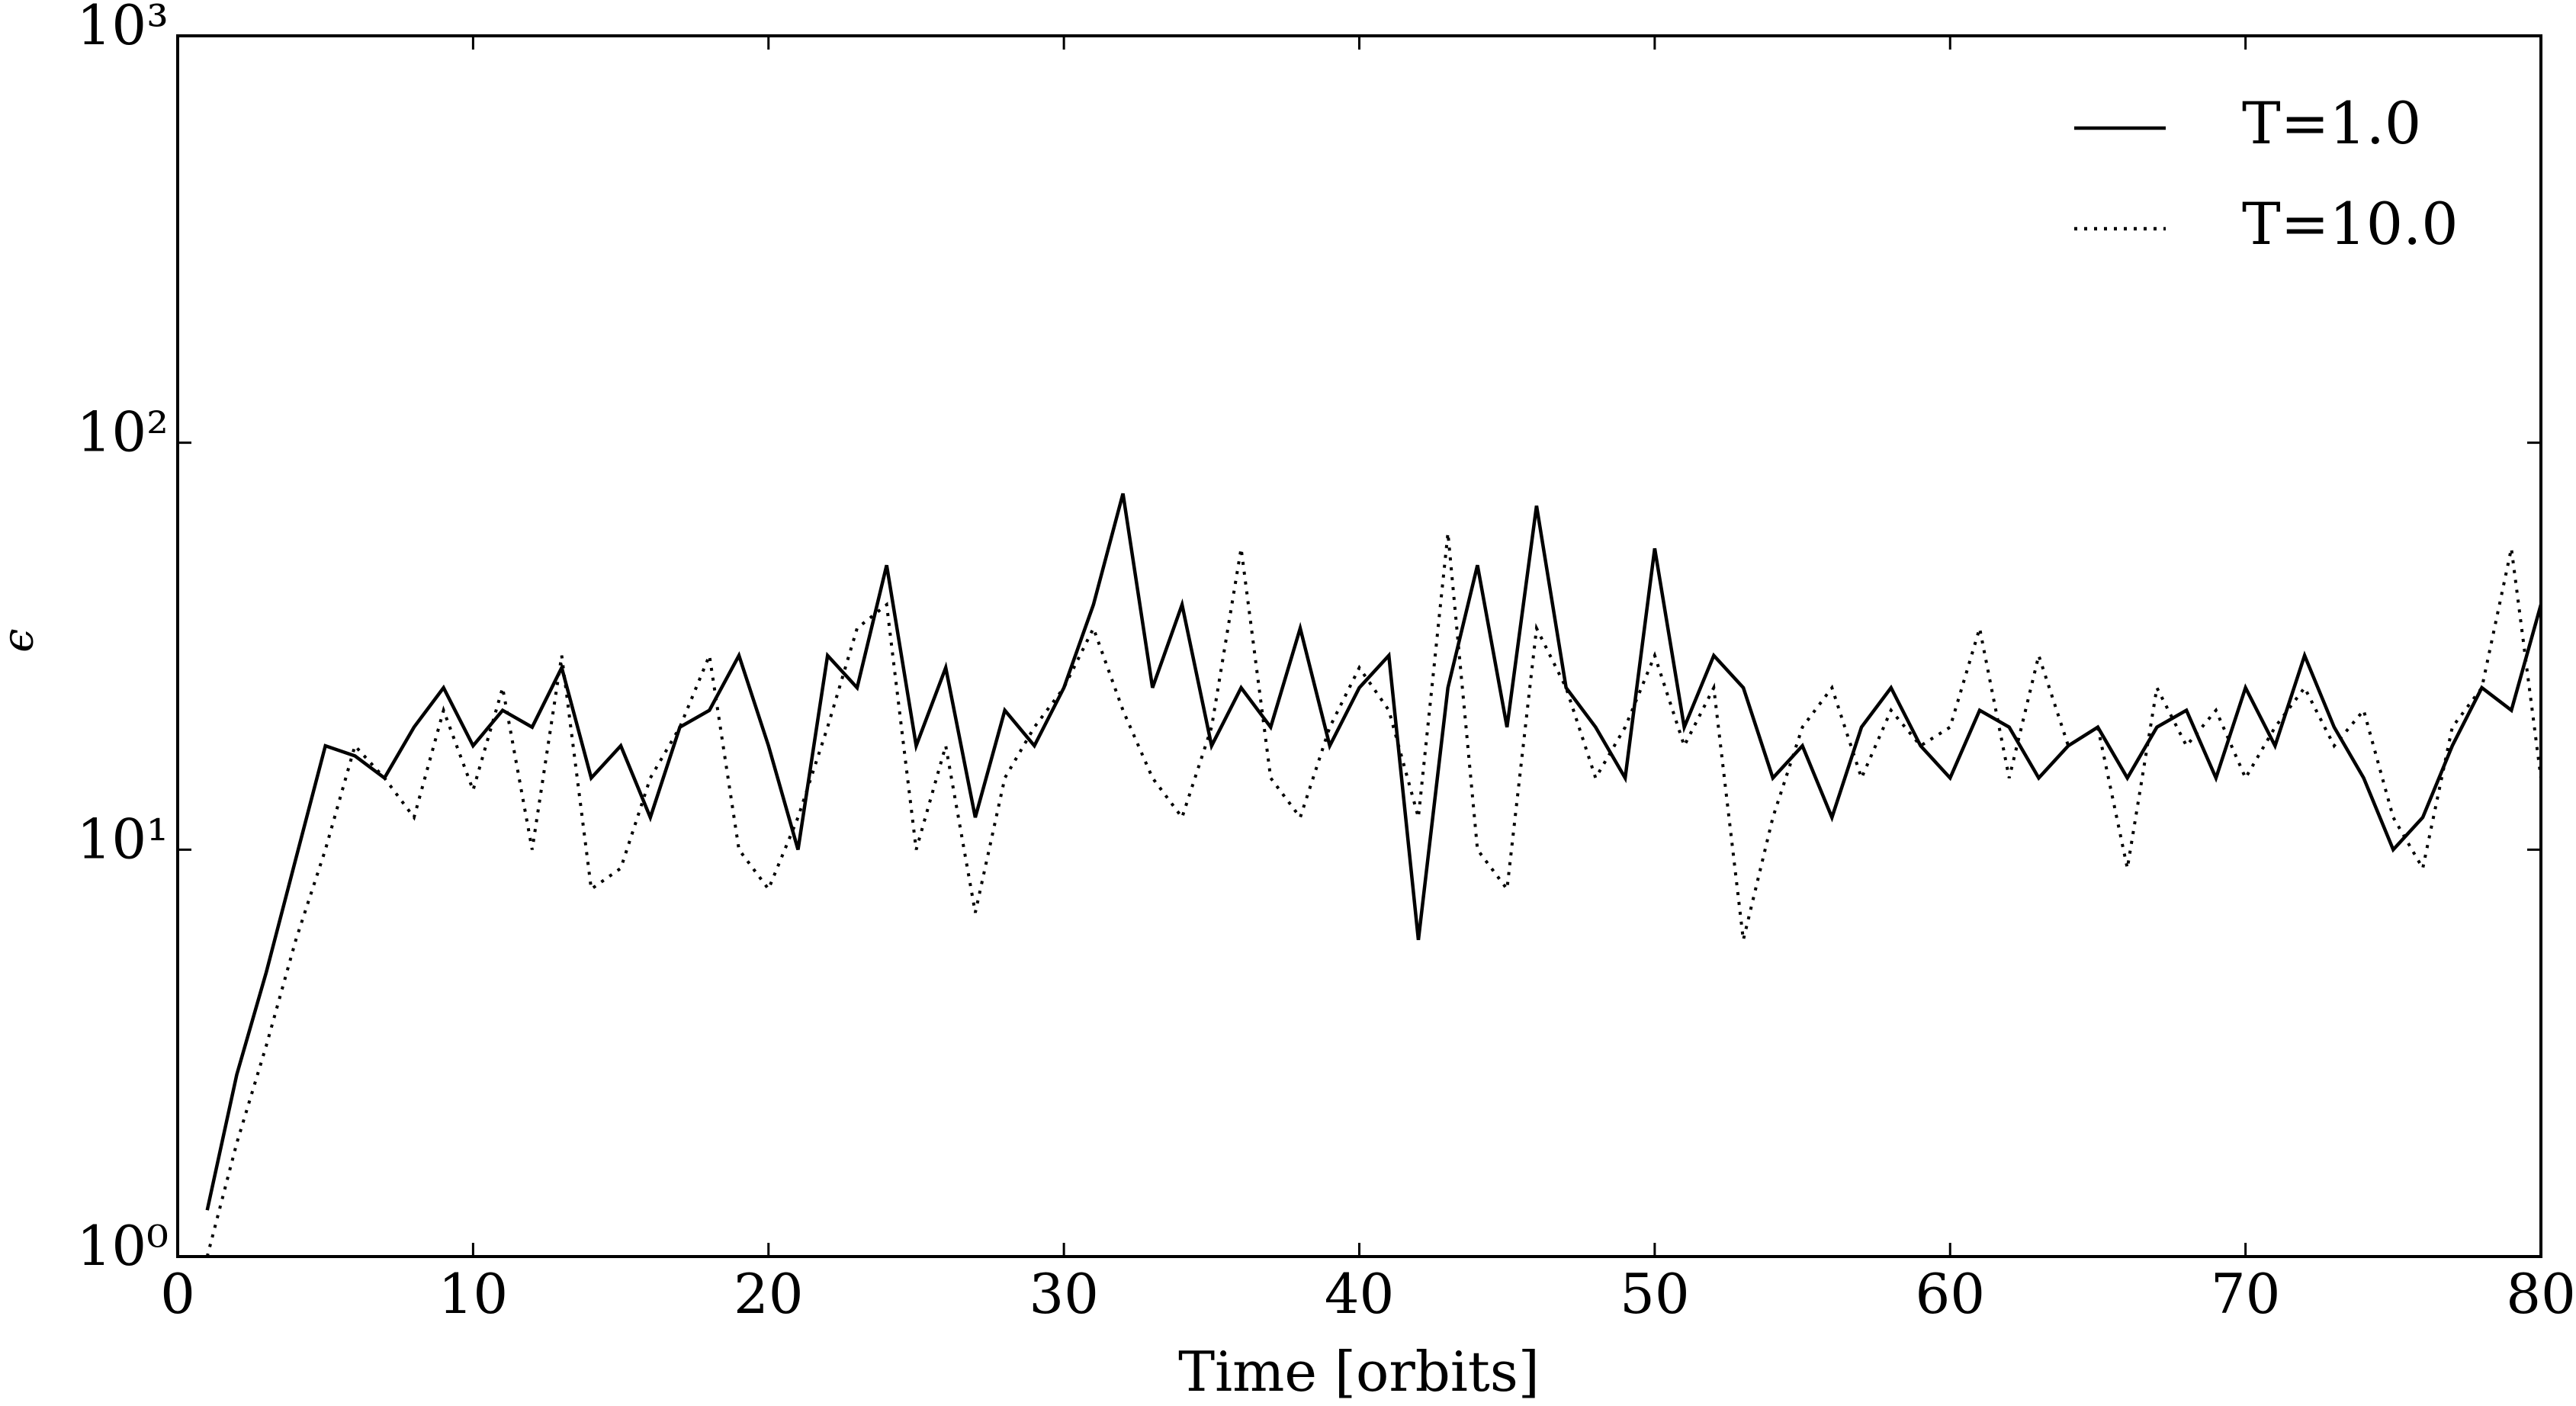 This screenshot has width=2576, height=1406. I want to click on y-tick-label: 10², so click(123, 432).